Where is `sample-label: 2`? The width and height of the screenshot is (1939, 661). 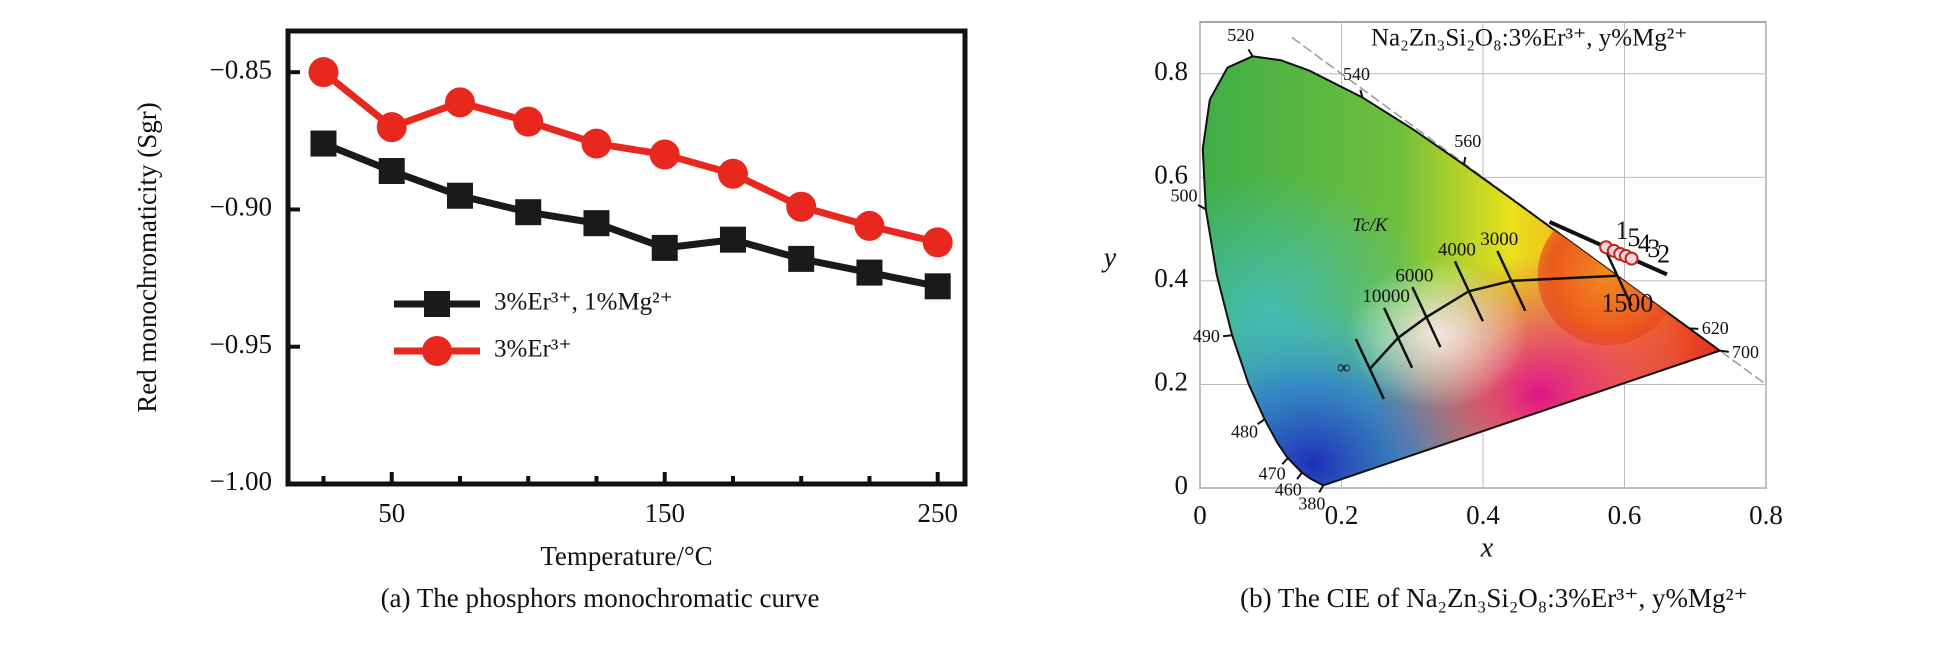 sample-label: 2 is located at coordinates (1663, 254).